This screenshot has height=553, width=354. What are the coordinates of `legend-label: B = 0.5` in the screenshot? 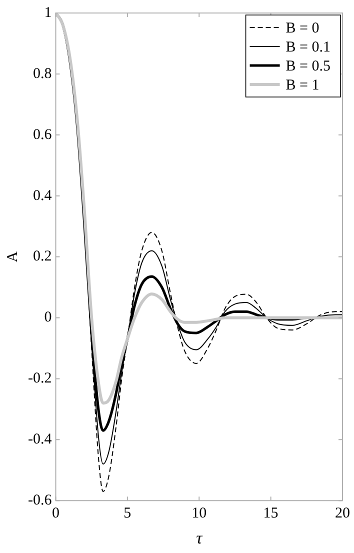 It's located at (308, 66).